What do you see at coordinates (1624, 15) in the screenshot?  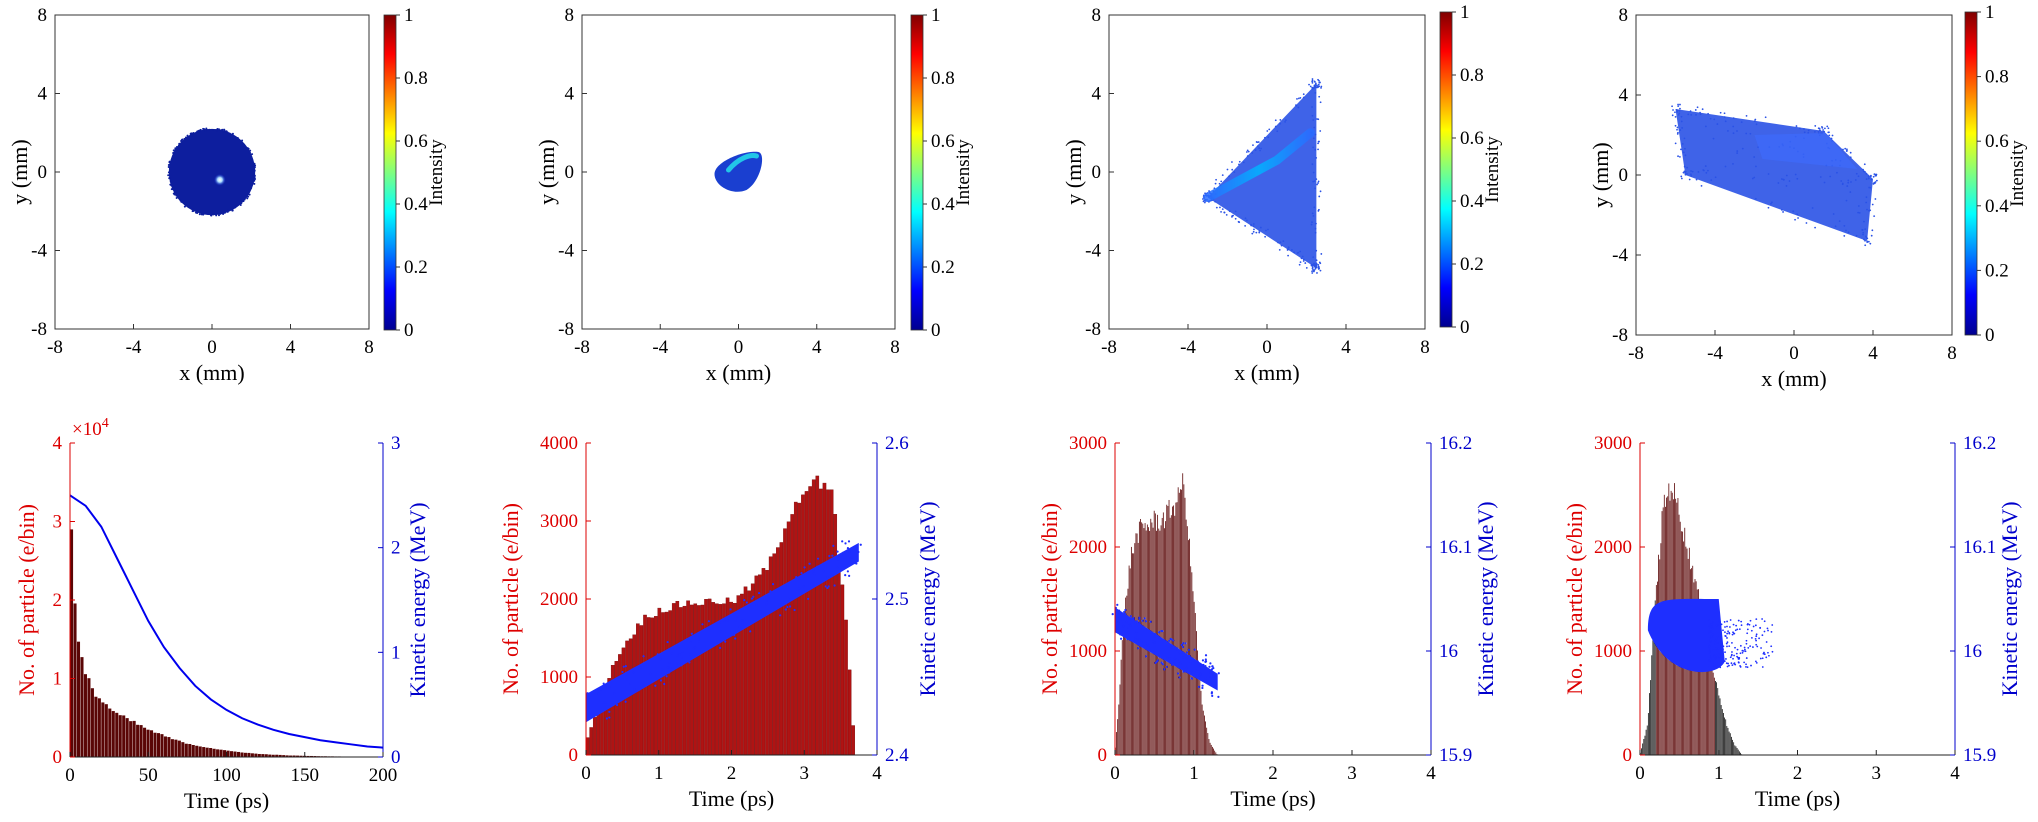 I see `y-tick-label: 8` at bounding box center [1624, 15].